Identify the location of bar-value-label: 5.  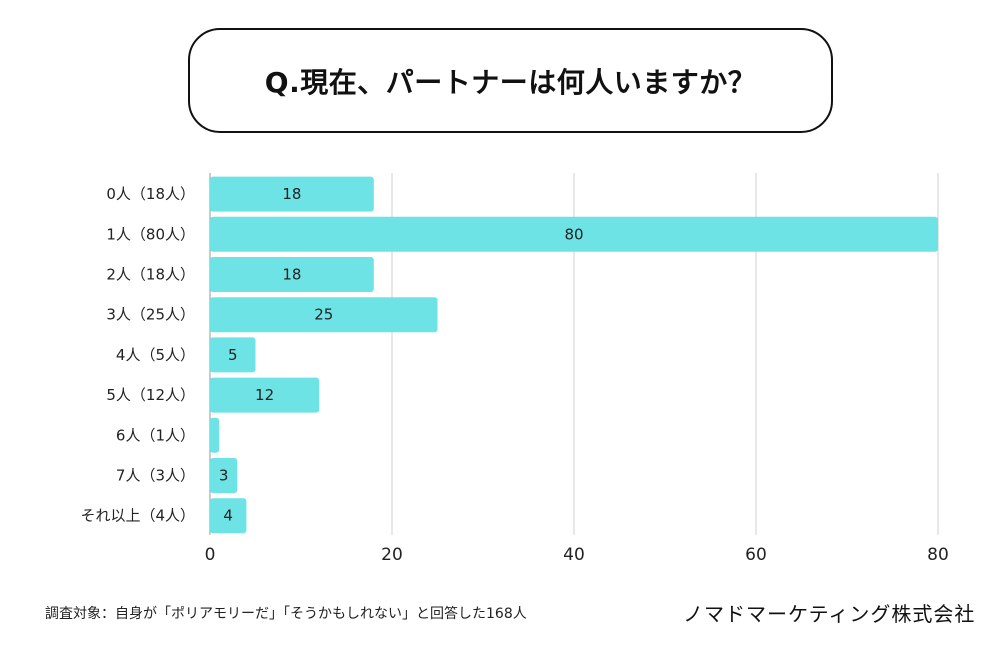
(233, 355).